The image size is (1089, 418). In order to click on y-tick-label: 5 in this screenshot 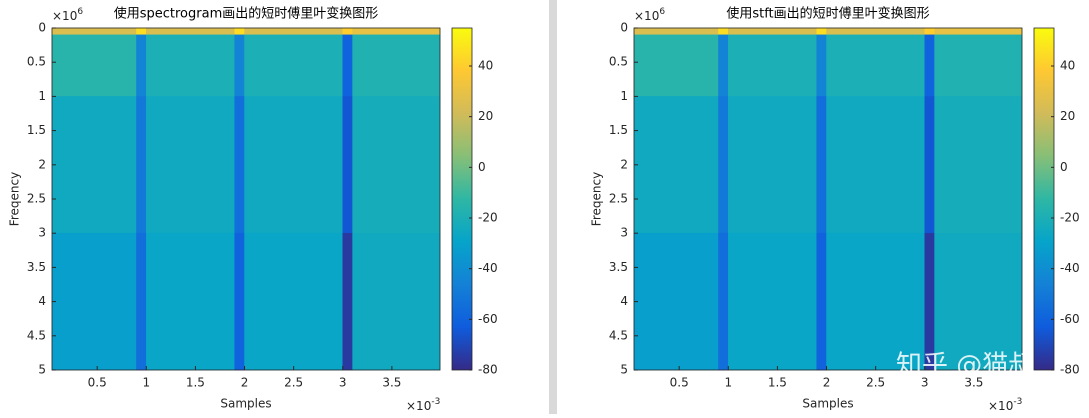, I will do `click(624, 370)`.